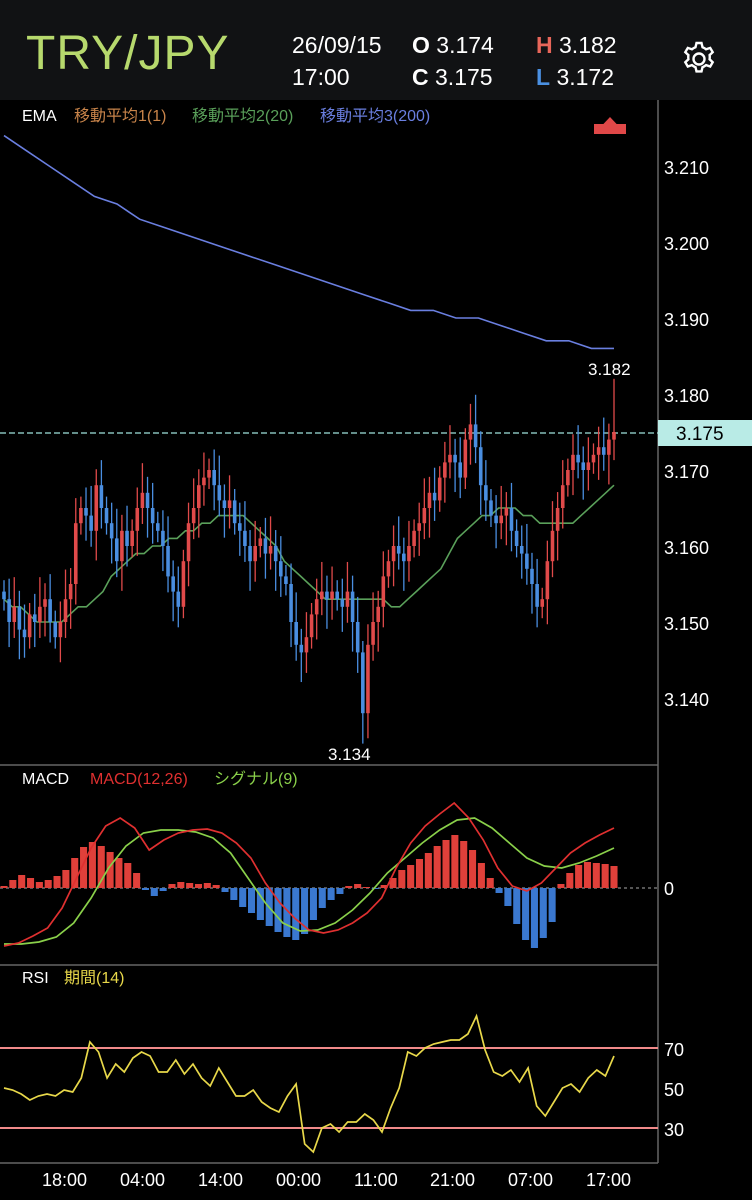 The image size is (752, 1200). Describe the element at coordinates (421, 45) in the screenshot. I see `open-key: O` at that location.